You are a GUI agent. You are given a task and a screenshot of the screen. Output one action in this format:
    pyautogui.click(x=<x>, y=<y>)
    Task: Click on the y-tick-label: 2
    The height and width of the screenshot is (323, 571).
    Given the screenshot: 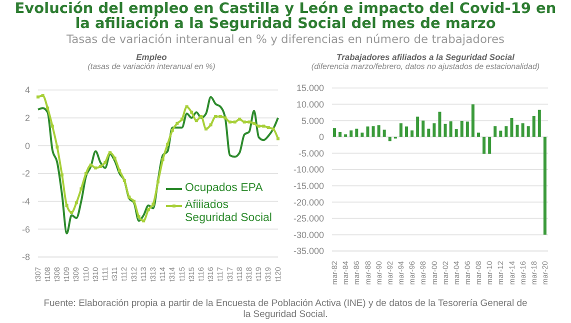 What is the action you would take?
    pyautogui.click(x=27, y=118)
    